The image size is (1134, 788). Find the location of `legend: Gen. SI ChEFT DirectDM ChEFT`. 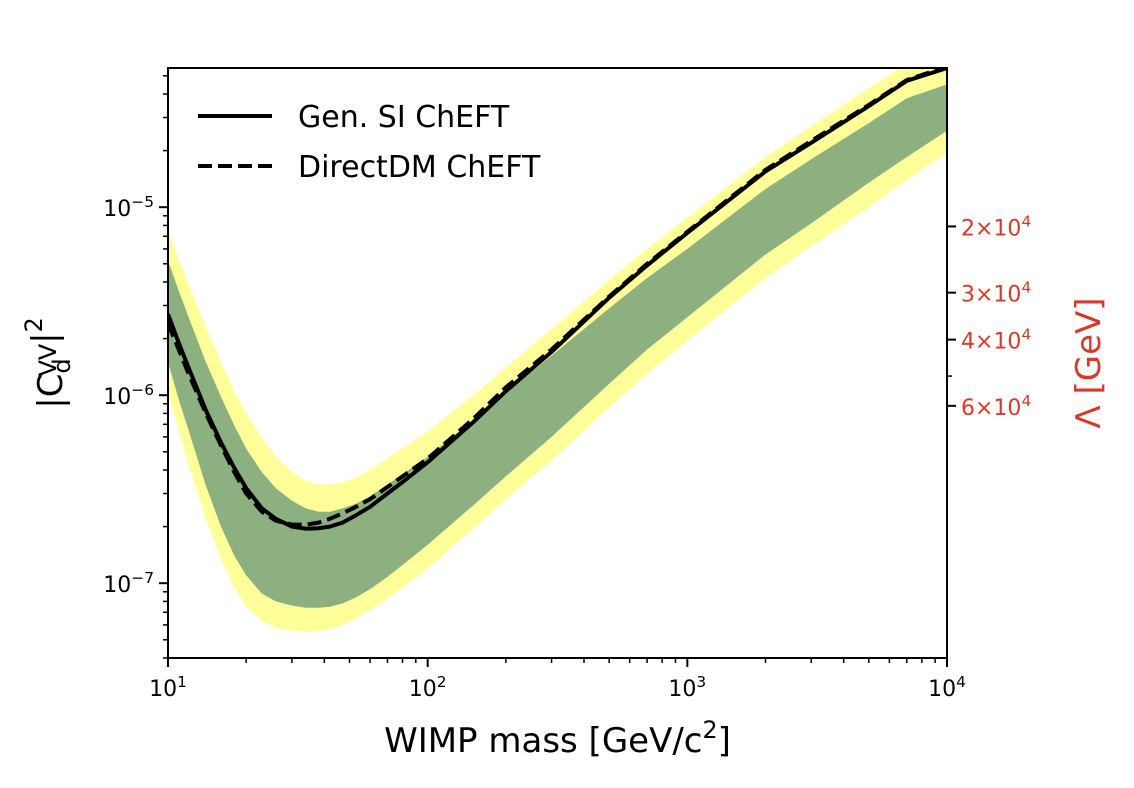

legend: Gen. SI ChEFT DirectDM ChEFT is located at coordinates (369, 142).